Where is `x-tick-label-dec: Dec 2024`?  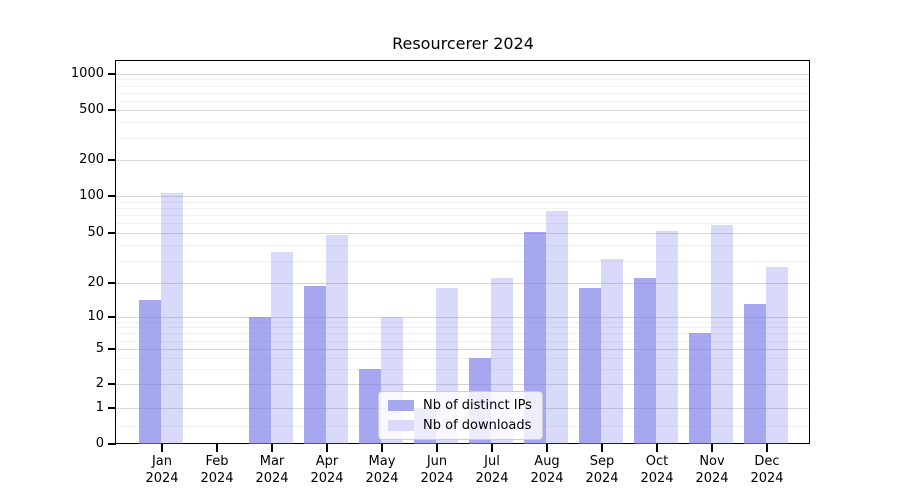
x-tick-label-dec: Dec 2024 is located at coordinates (767, 470).